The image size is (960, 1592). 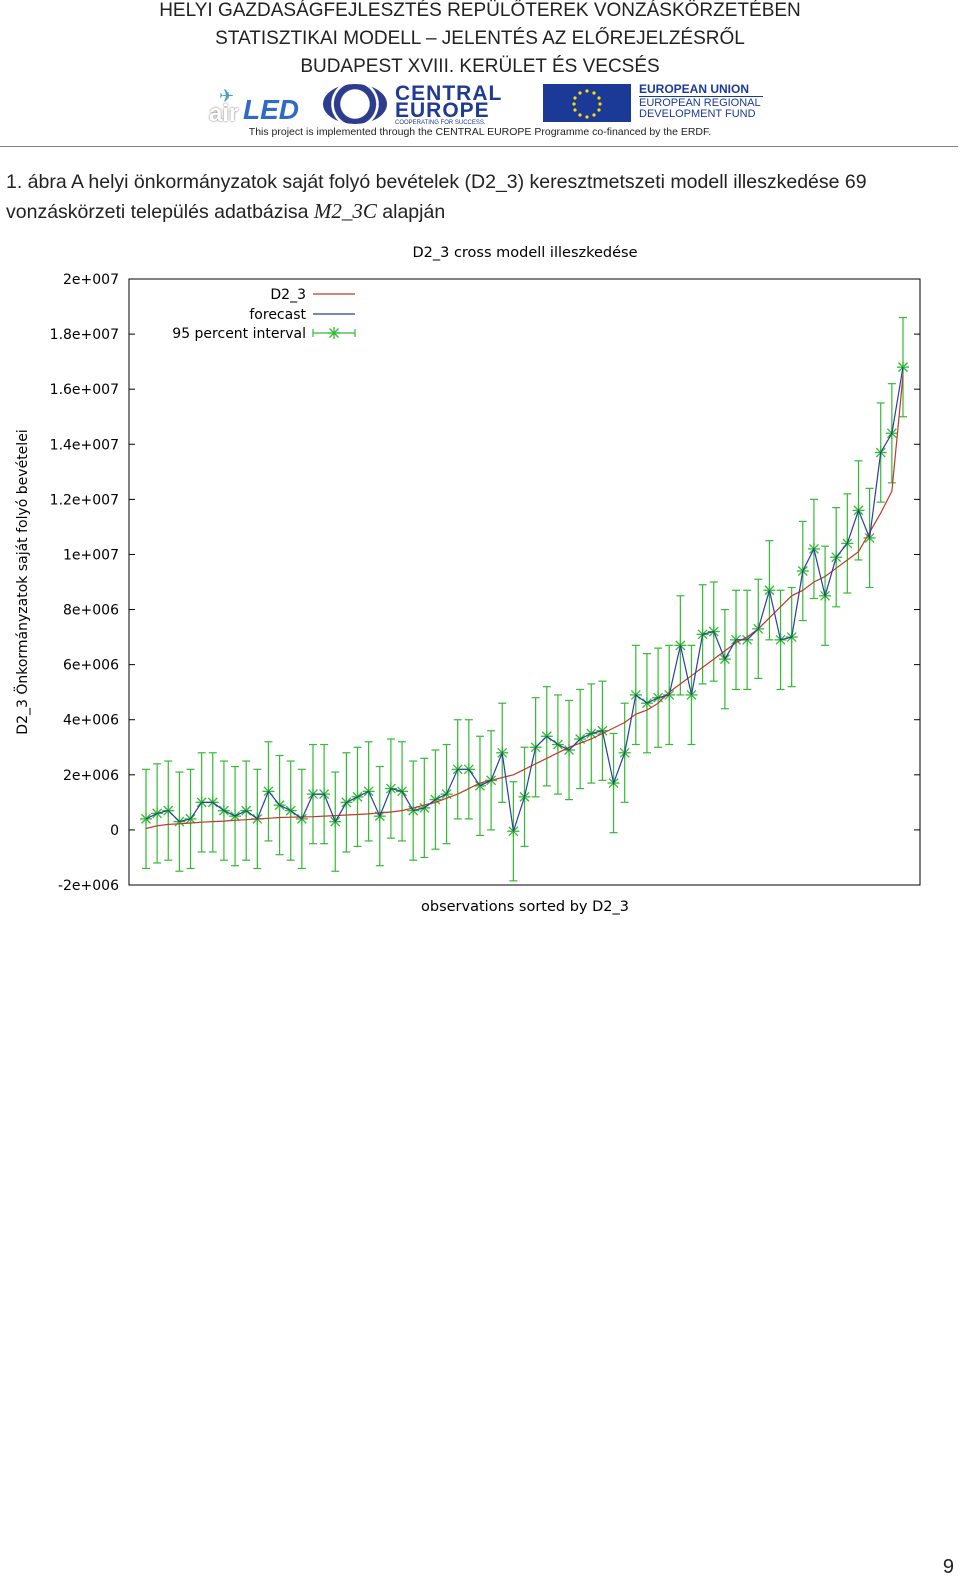 I want to click on y-tick-label: 1.8e+007, so click(x=84, y=335).